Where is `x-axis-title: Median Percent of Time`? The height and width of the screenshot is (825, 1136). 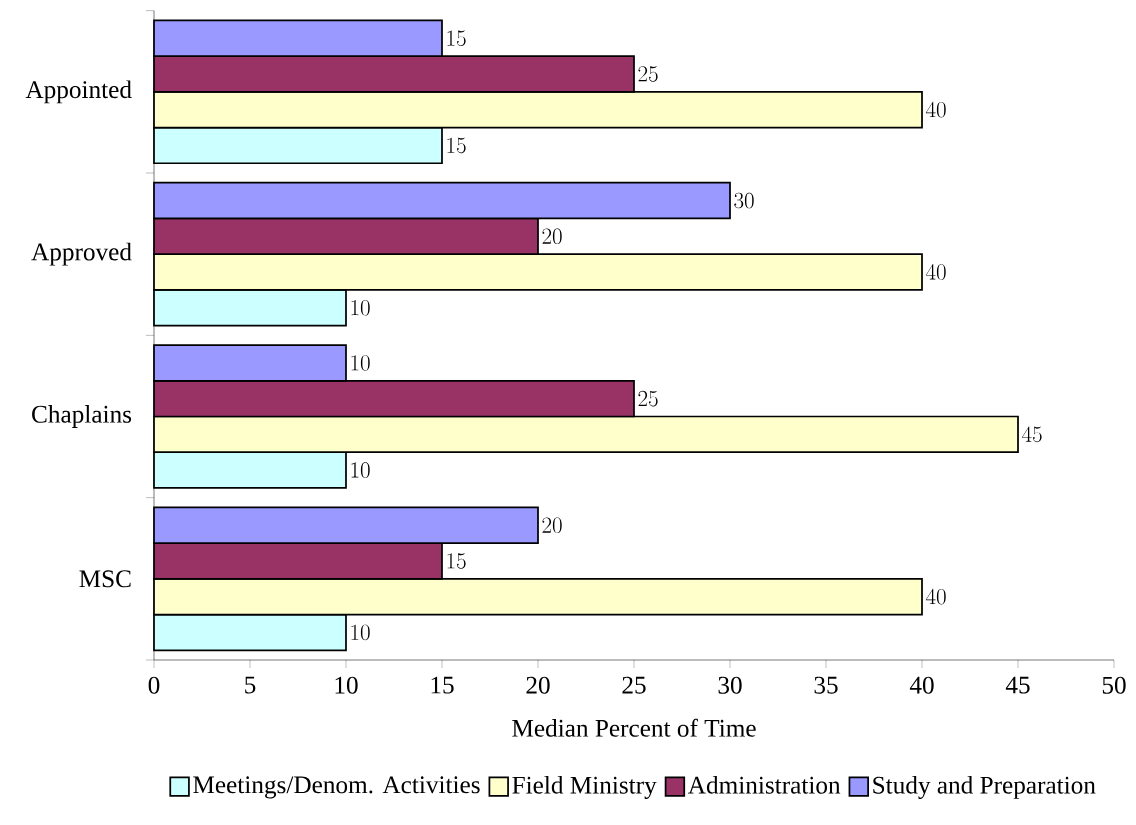 x-axis-title: Median Percent of Time is located at coordinates (634, 727).